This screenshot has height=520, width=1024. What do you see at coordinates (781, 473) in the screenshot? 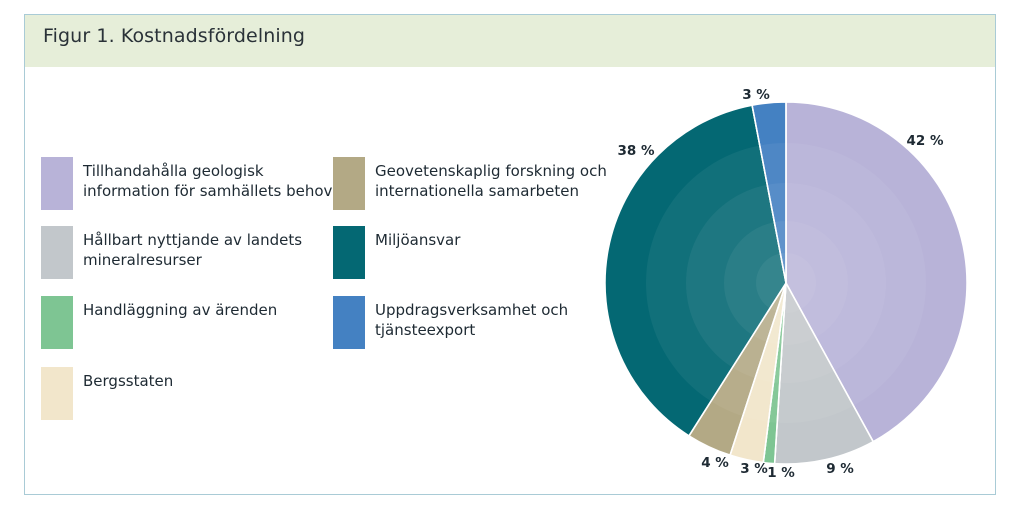
I see `pie-data-label: 1 %` at bounding box center [781, 473].